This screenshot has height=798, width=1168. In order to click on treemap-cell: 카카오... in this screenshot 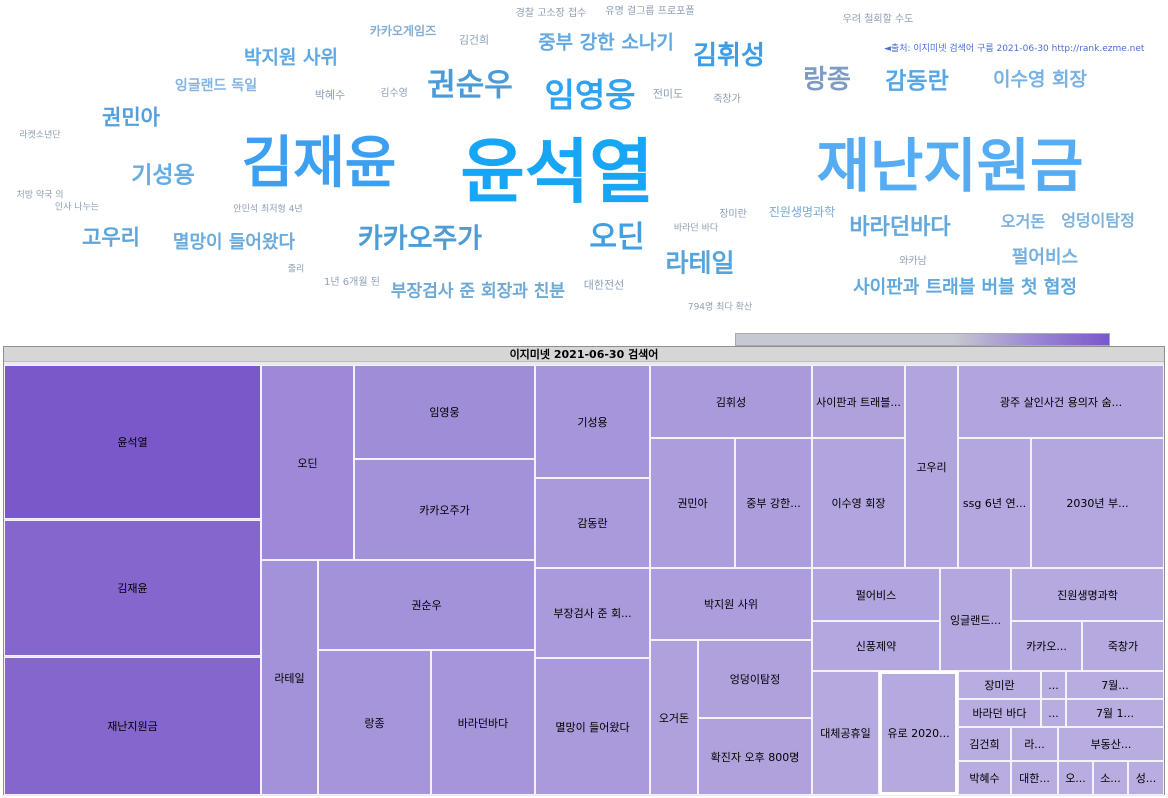, I will do `click(1046, 646)`.